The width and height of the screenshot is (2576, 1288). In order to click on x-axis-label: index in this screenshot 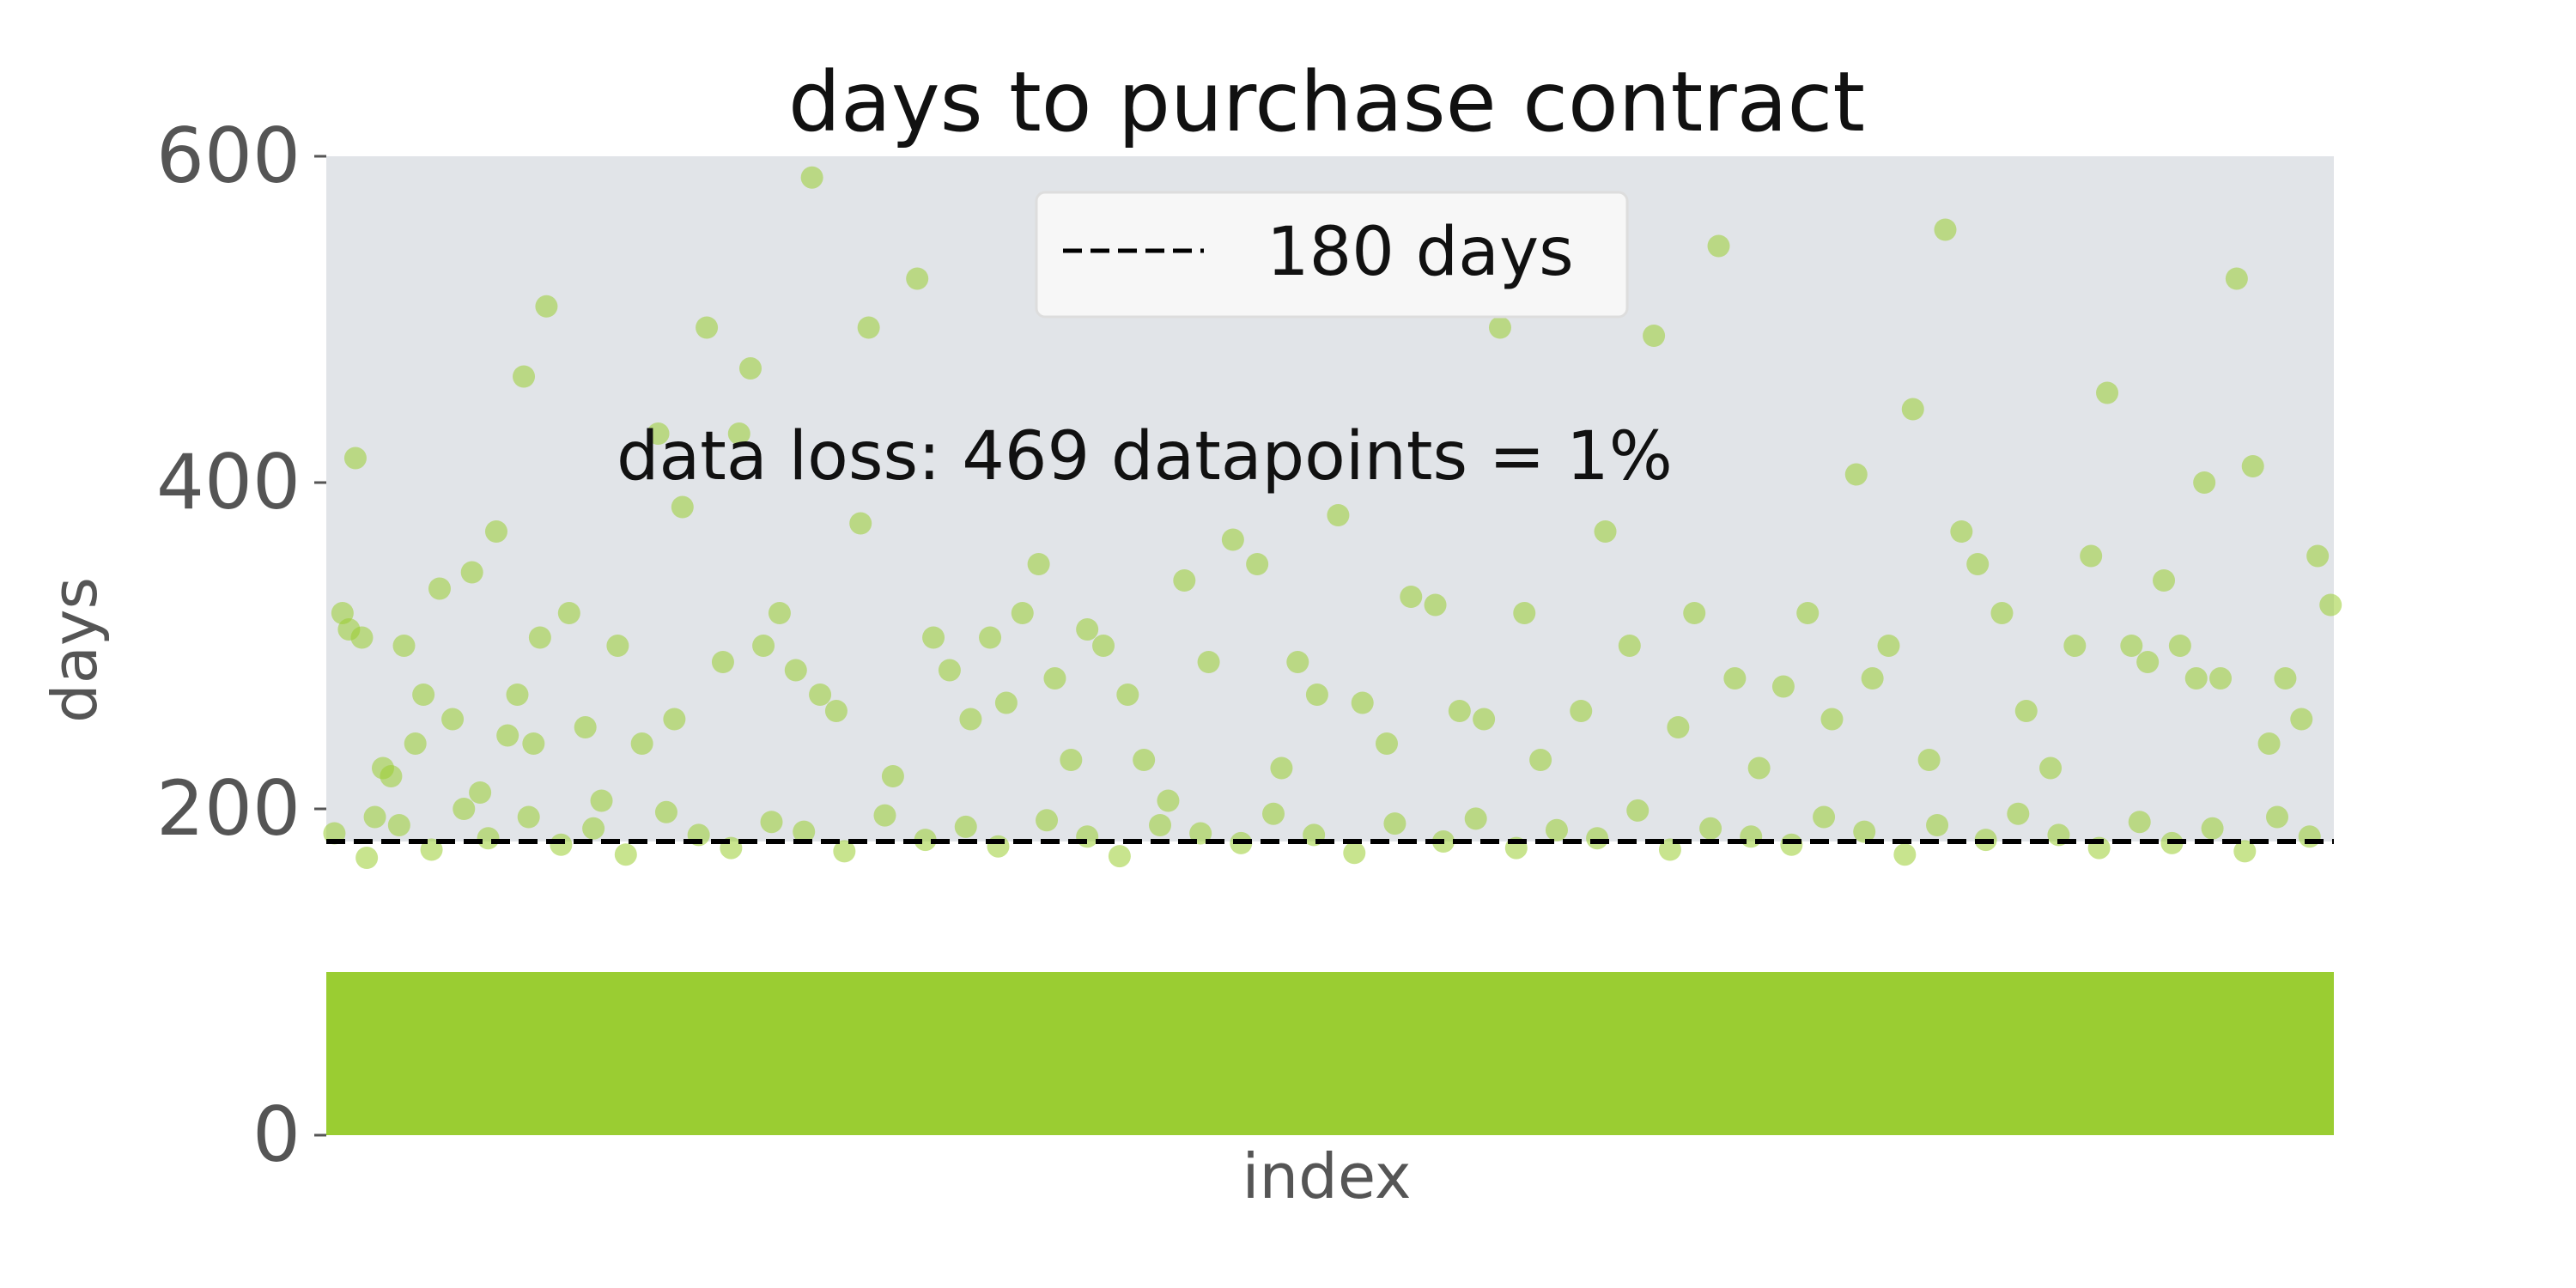, I will do `click(1327, 1176)`.